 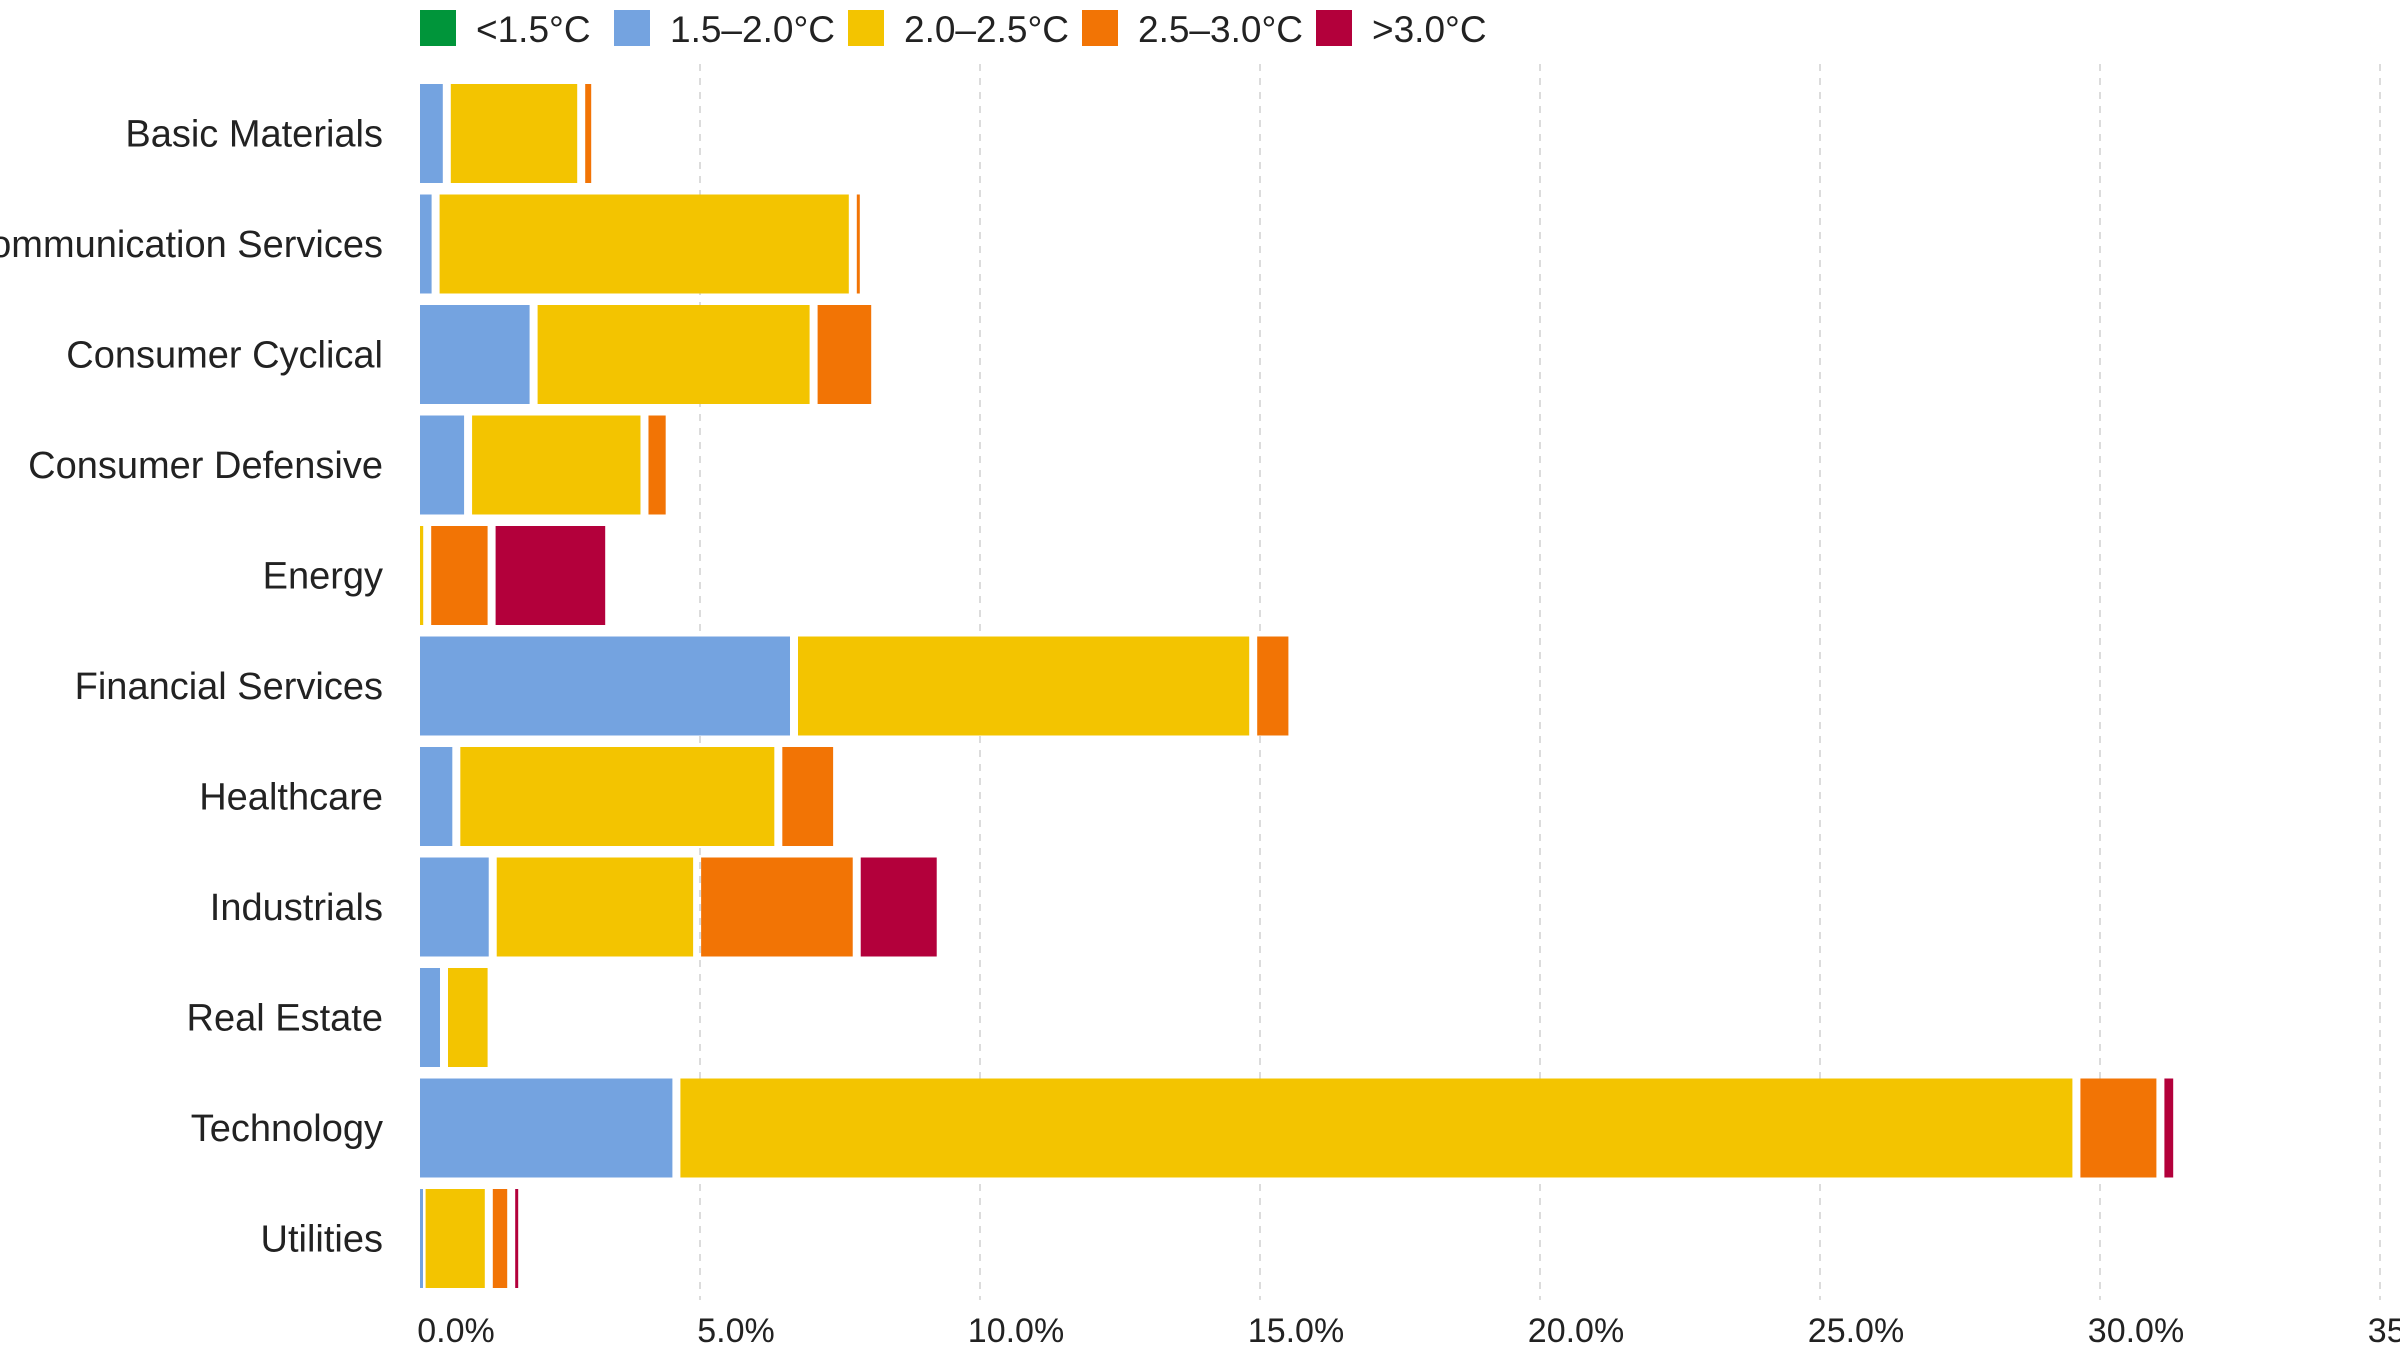 What do you see at coordinates (1334, 28) in the screenshot?
I see `legend-swatch-3-0-c` at bounding box center [1334, 28].